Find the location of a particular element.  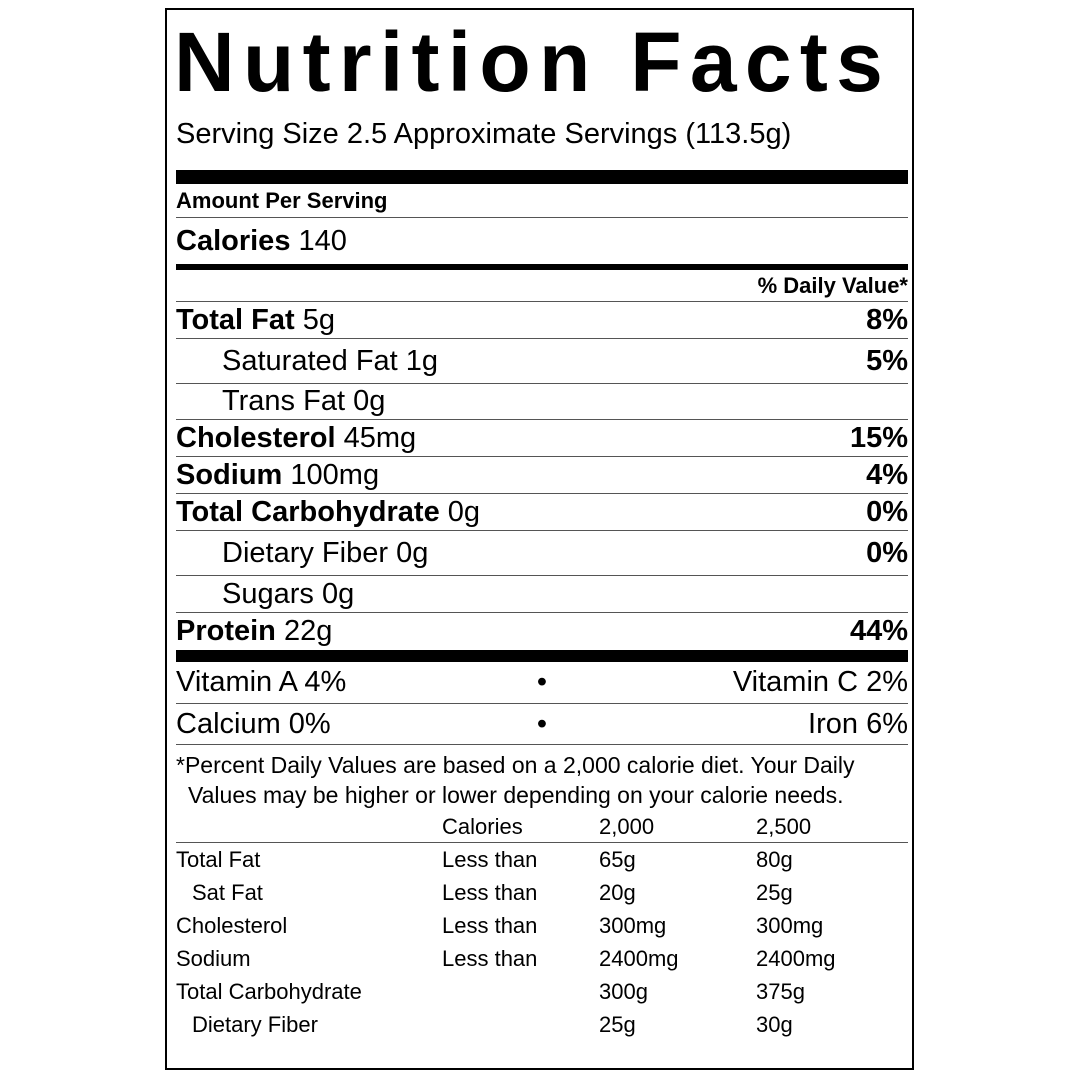

table-cell: Dietary Fiber is located at coordinates (255, 1024).